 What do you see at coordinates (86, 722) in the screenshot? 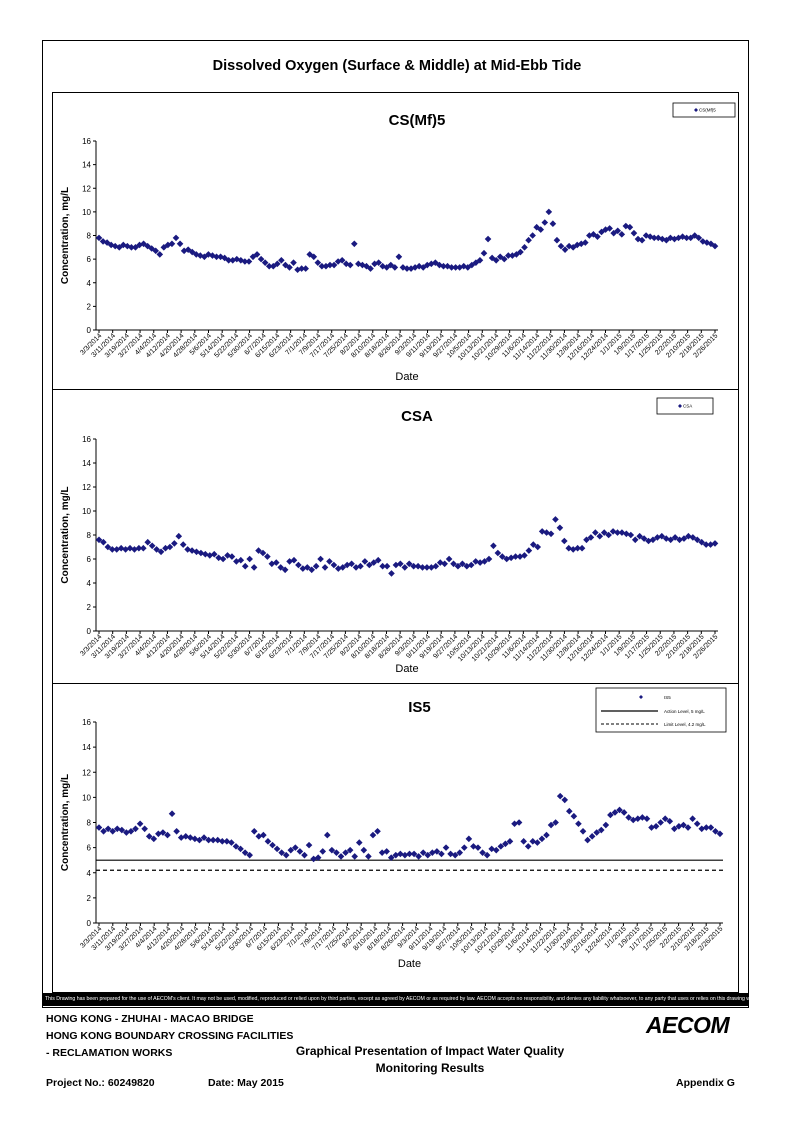
I see `y-tick-label: 16` at bounding box center [86, 722].